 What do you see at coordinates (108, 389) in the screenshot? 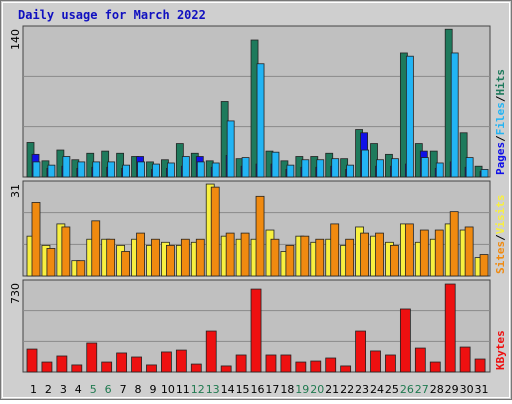
I see `x-tick-label: 6` at bounding box center [108, 389].